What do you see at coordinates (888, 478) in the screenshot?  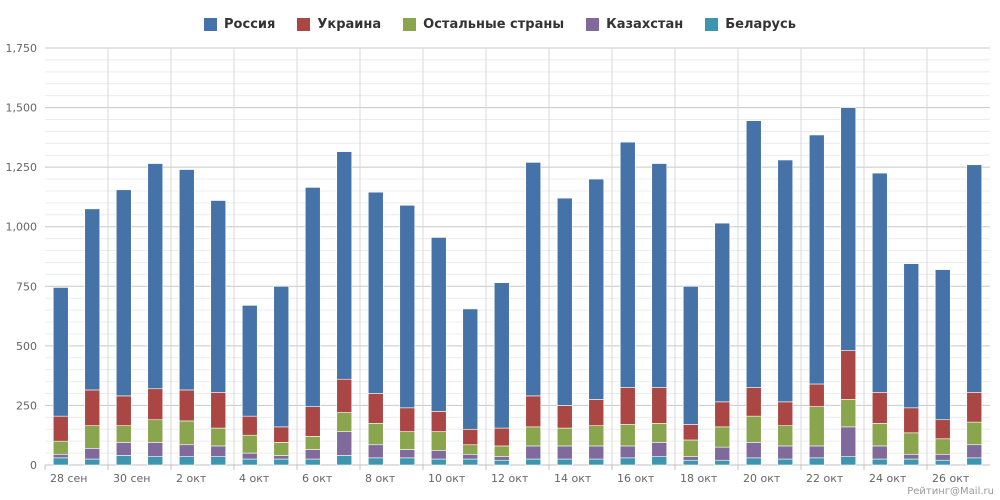 I see `x-tick-label: 24 окт` at bounding box center [888, 478].